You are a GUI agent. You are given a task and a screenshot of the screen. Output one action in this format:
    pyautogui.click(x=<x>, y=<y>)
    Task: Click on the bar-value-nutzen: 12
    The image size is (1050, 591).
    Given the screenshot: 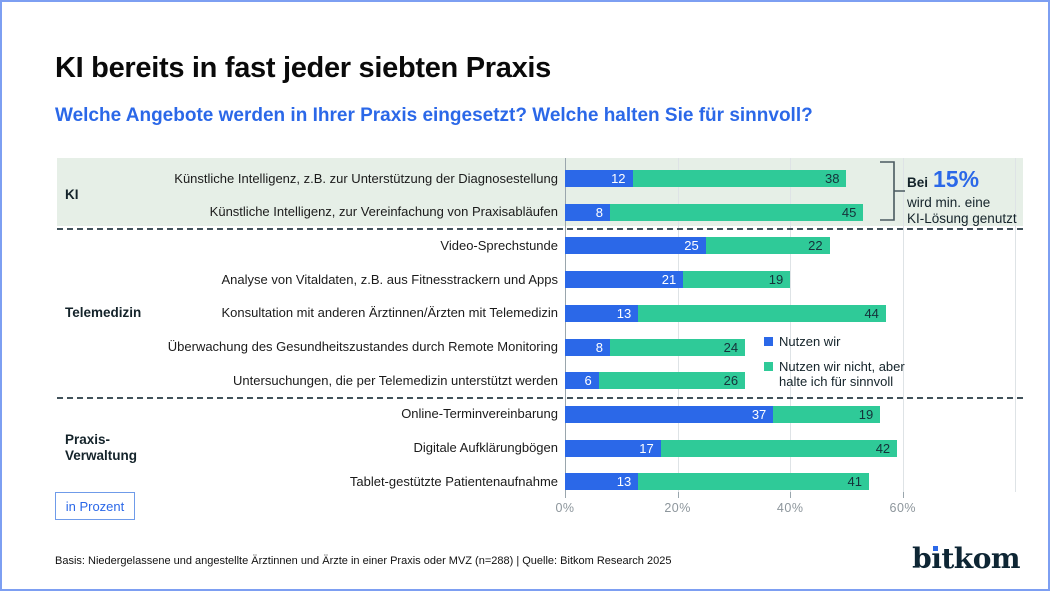 What is the action you would take?
    pyautogui.click(x=618, y=178)
    